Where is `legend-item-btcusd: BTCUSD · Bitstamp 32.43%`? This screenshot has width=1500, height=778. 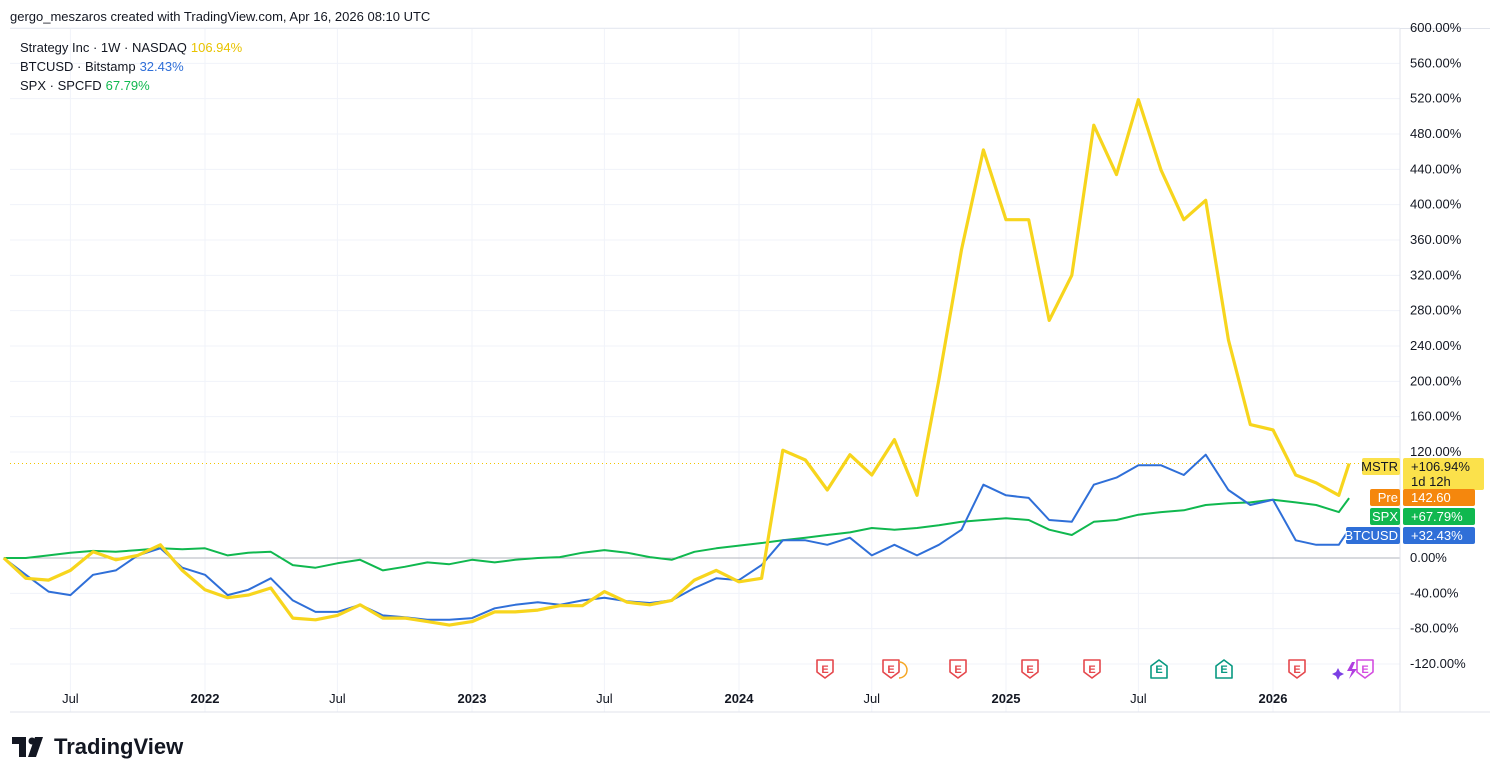
legend-item-btcusd: BTCUSD · Bitstamp 32.43% is located at coordinates (131, 66).